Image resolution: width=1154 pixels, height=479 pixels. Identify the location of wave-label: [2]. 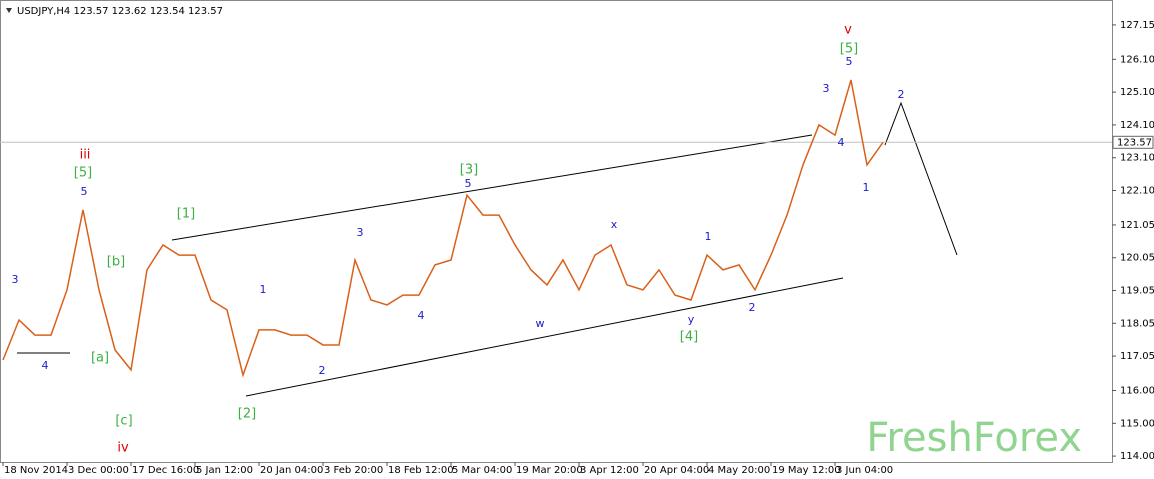
(247, 414).